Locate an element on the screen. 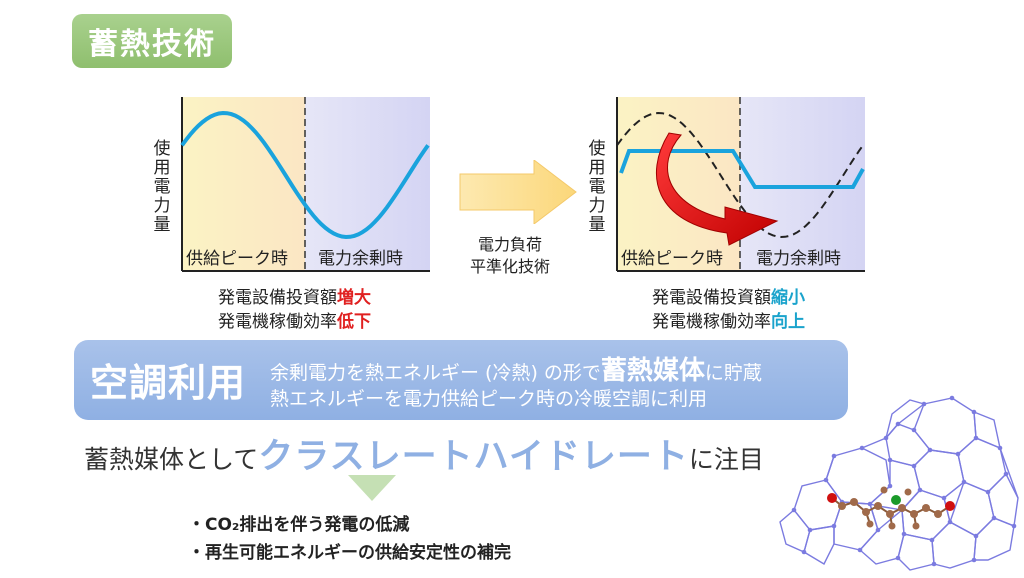 Image resolution: width=1024 pixels, height=578 pixels. banner-text: に貯蔵 is located at coordinates (733, 373).